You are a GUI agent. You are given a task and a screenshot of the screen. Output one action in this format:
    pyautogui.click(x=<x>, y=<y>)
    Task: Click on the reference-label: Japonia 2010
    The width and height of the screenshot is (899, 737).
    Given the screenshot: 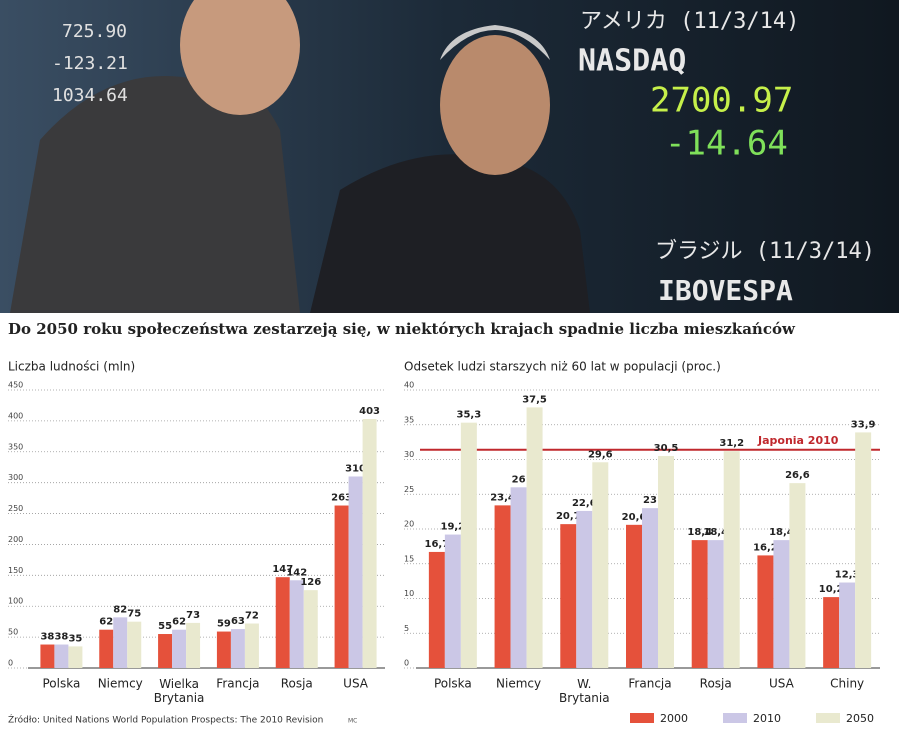 What is the action you would take?
    pyautogui.click(x=798, y=440)
    